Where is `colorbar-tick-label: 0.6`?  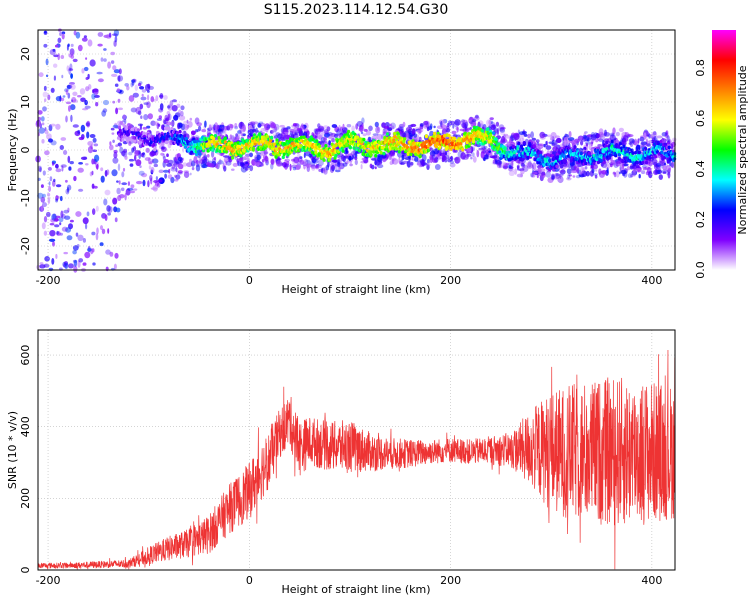 colorbar-tick-label: 0.6 is located at coordinates (700, 119).